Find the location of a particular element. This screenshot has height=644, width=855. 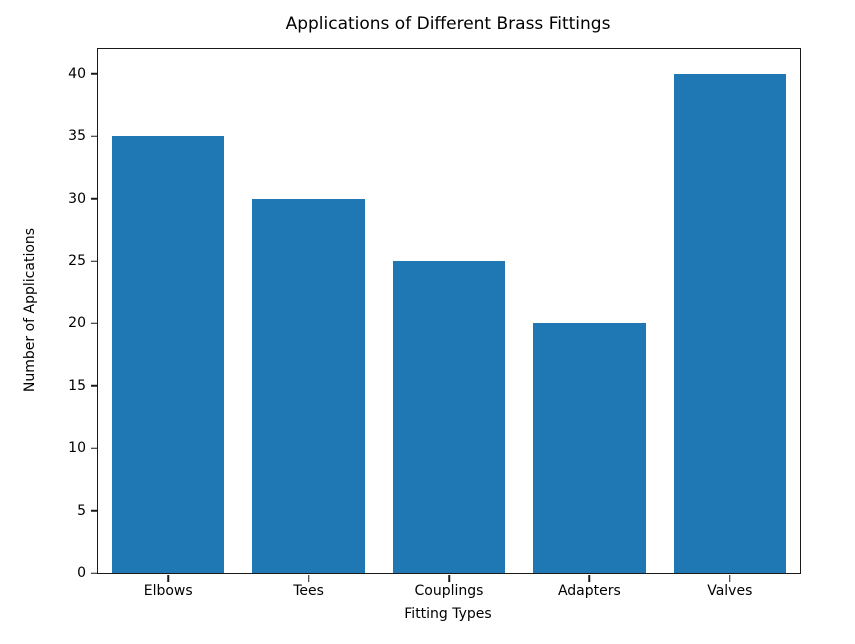

bar-tees is located at coordinates (308, 385).